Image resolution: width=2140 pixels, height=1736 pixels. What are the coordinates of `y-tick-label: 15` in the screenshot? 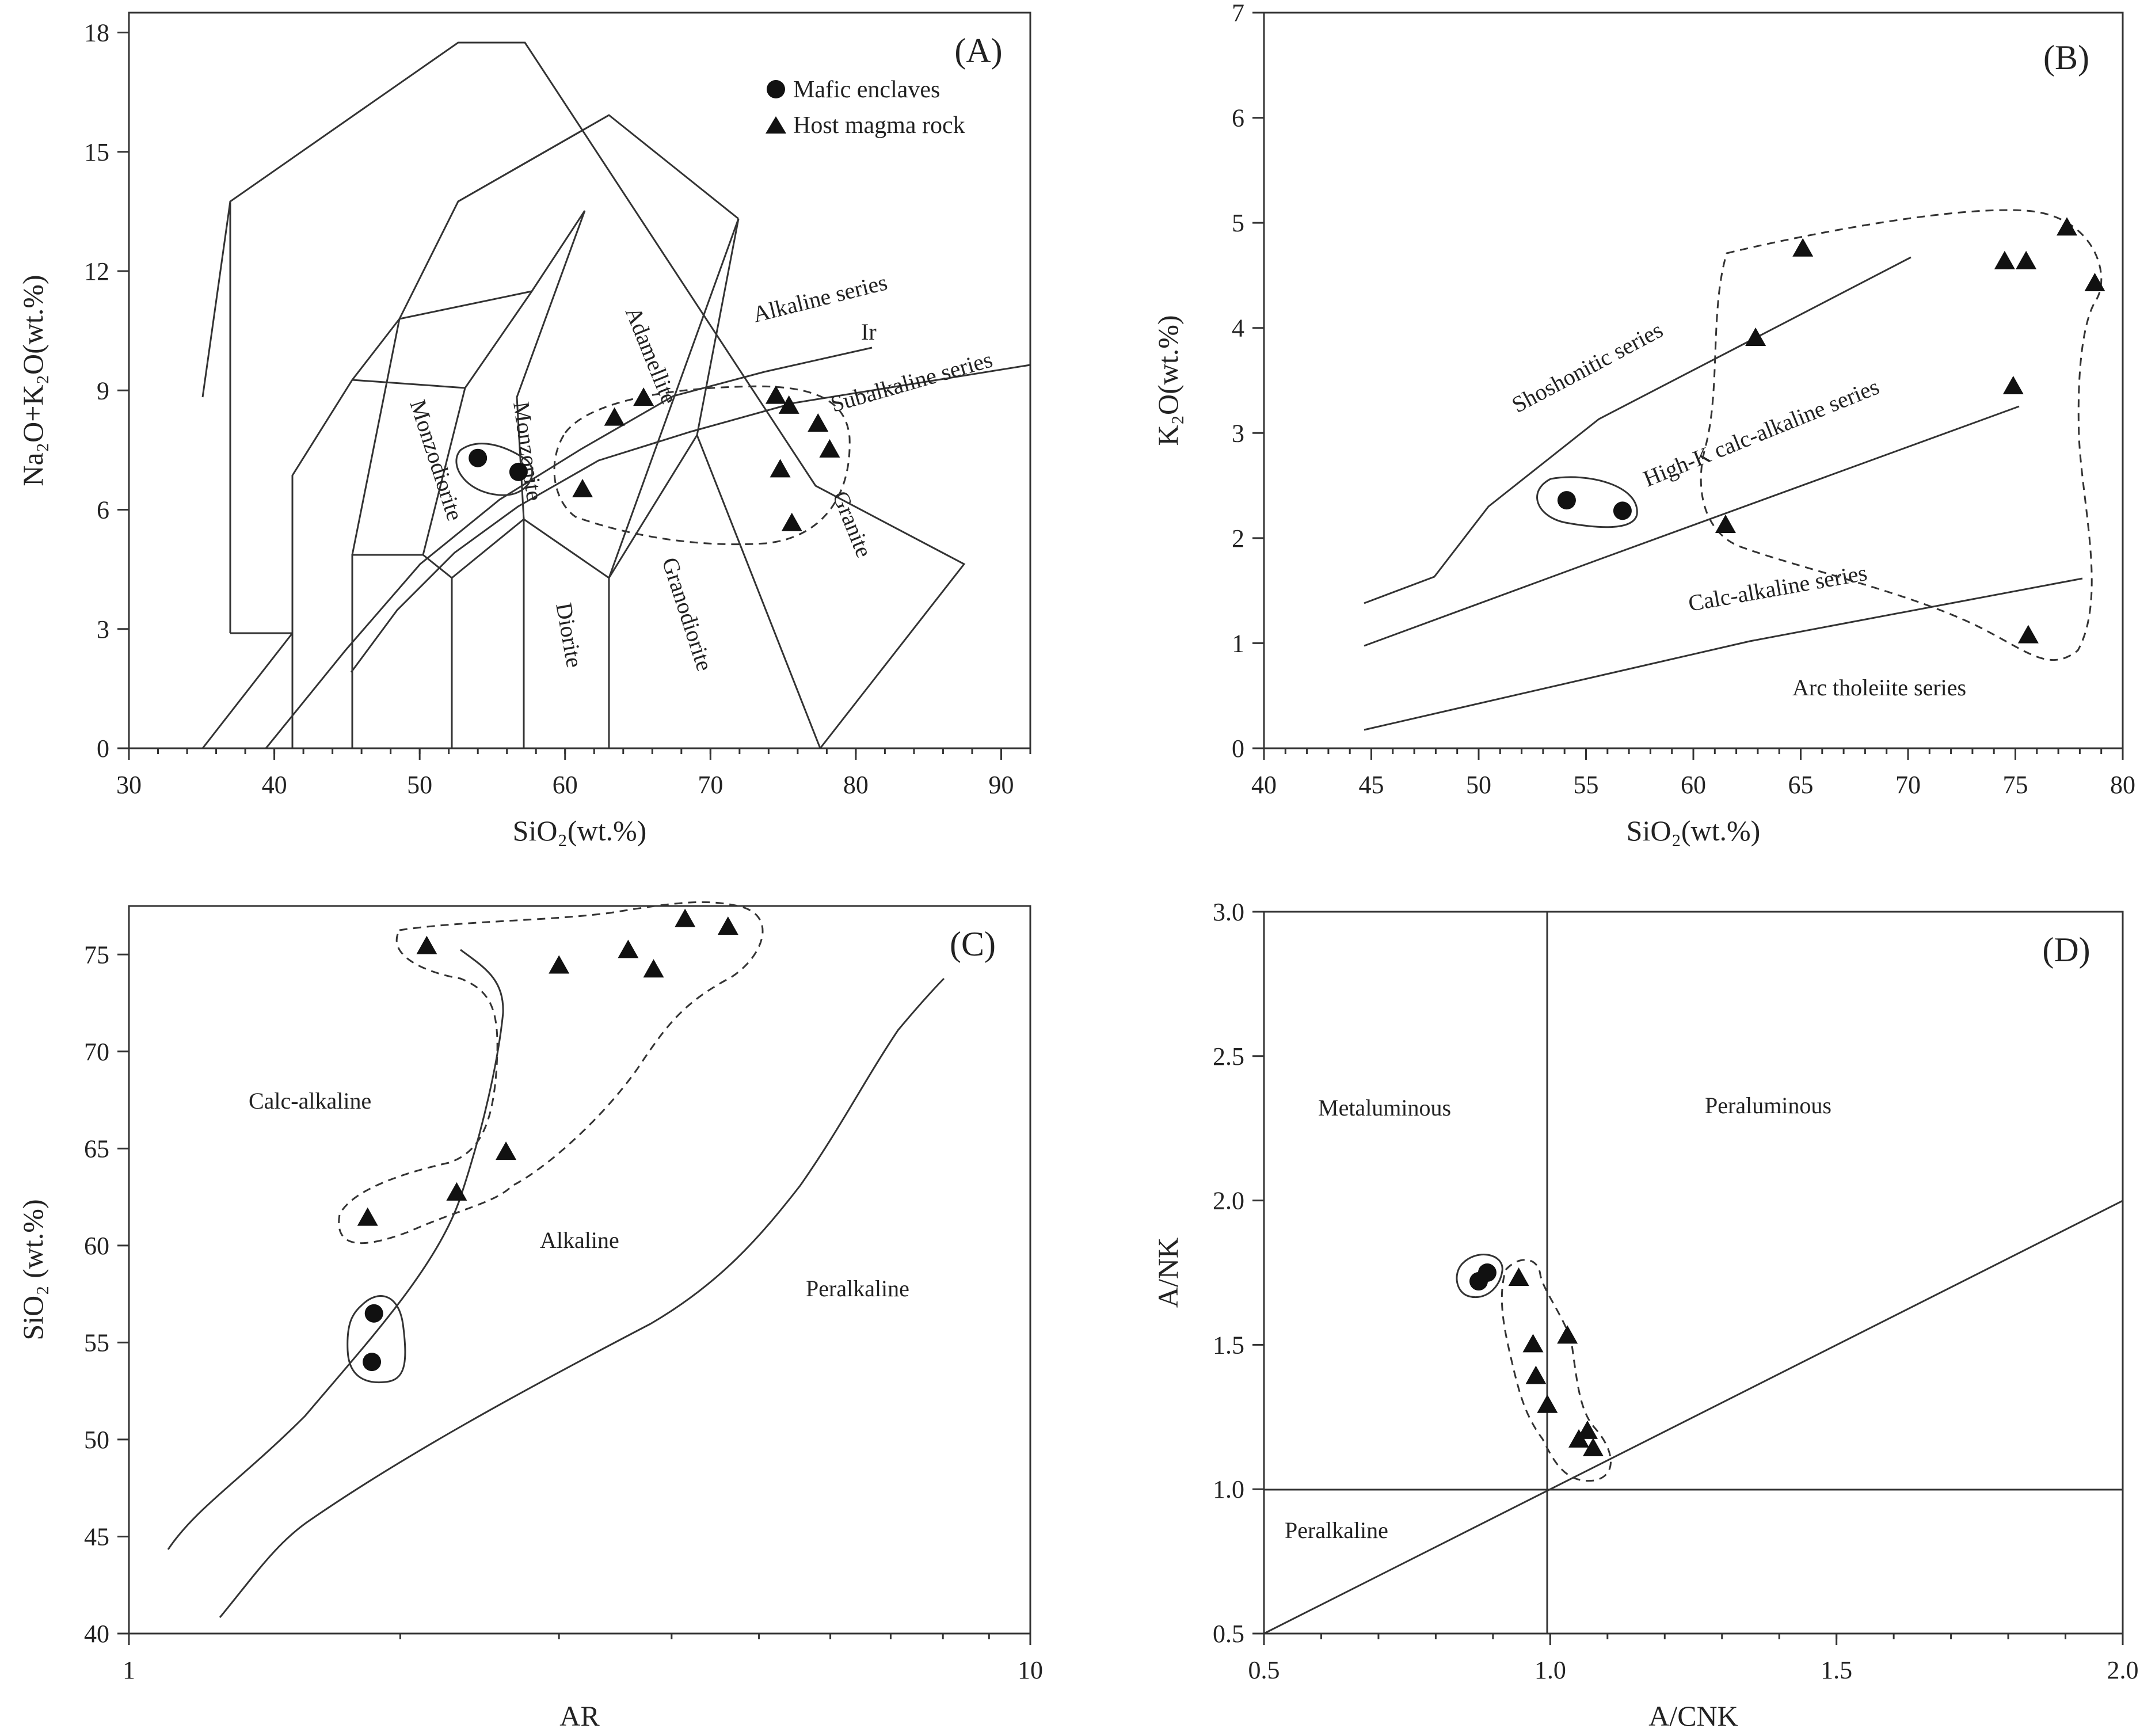 It's located at (96, 152).